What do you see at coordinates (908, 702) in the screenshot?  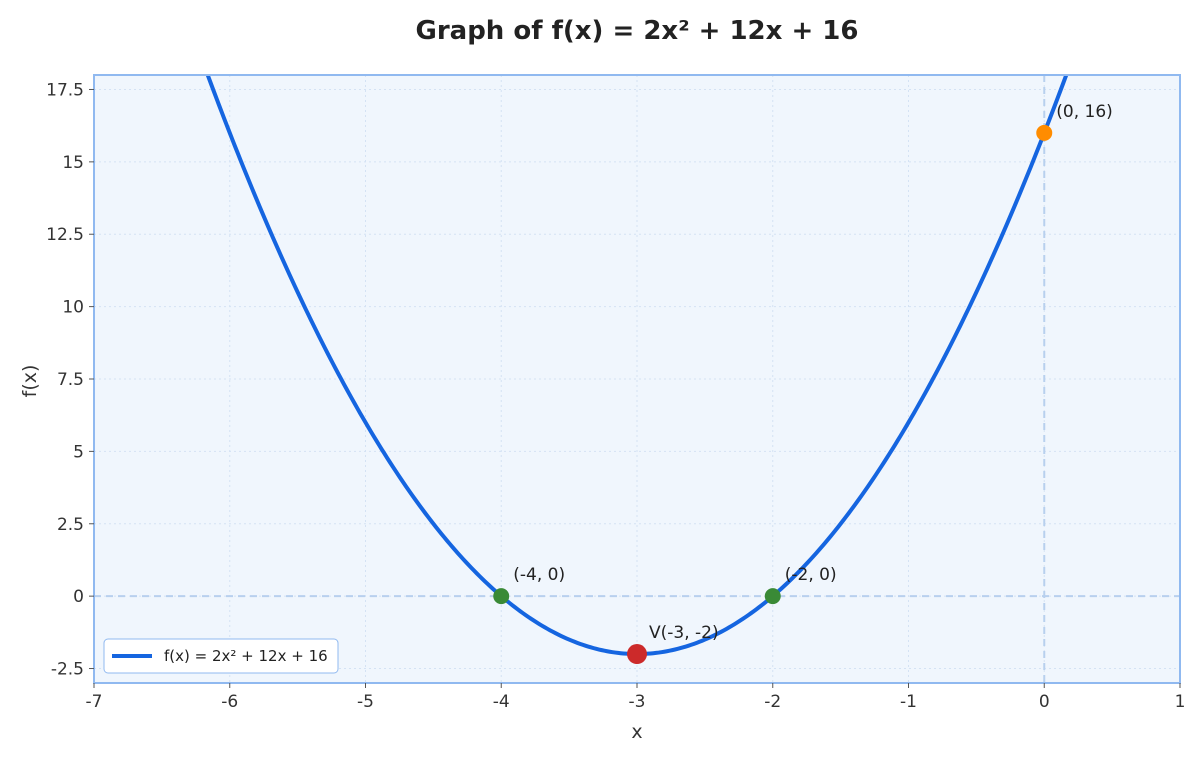 I see `x-tick-label: -1` at bounding box center [908, 702].